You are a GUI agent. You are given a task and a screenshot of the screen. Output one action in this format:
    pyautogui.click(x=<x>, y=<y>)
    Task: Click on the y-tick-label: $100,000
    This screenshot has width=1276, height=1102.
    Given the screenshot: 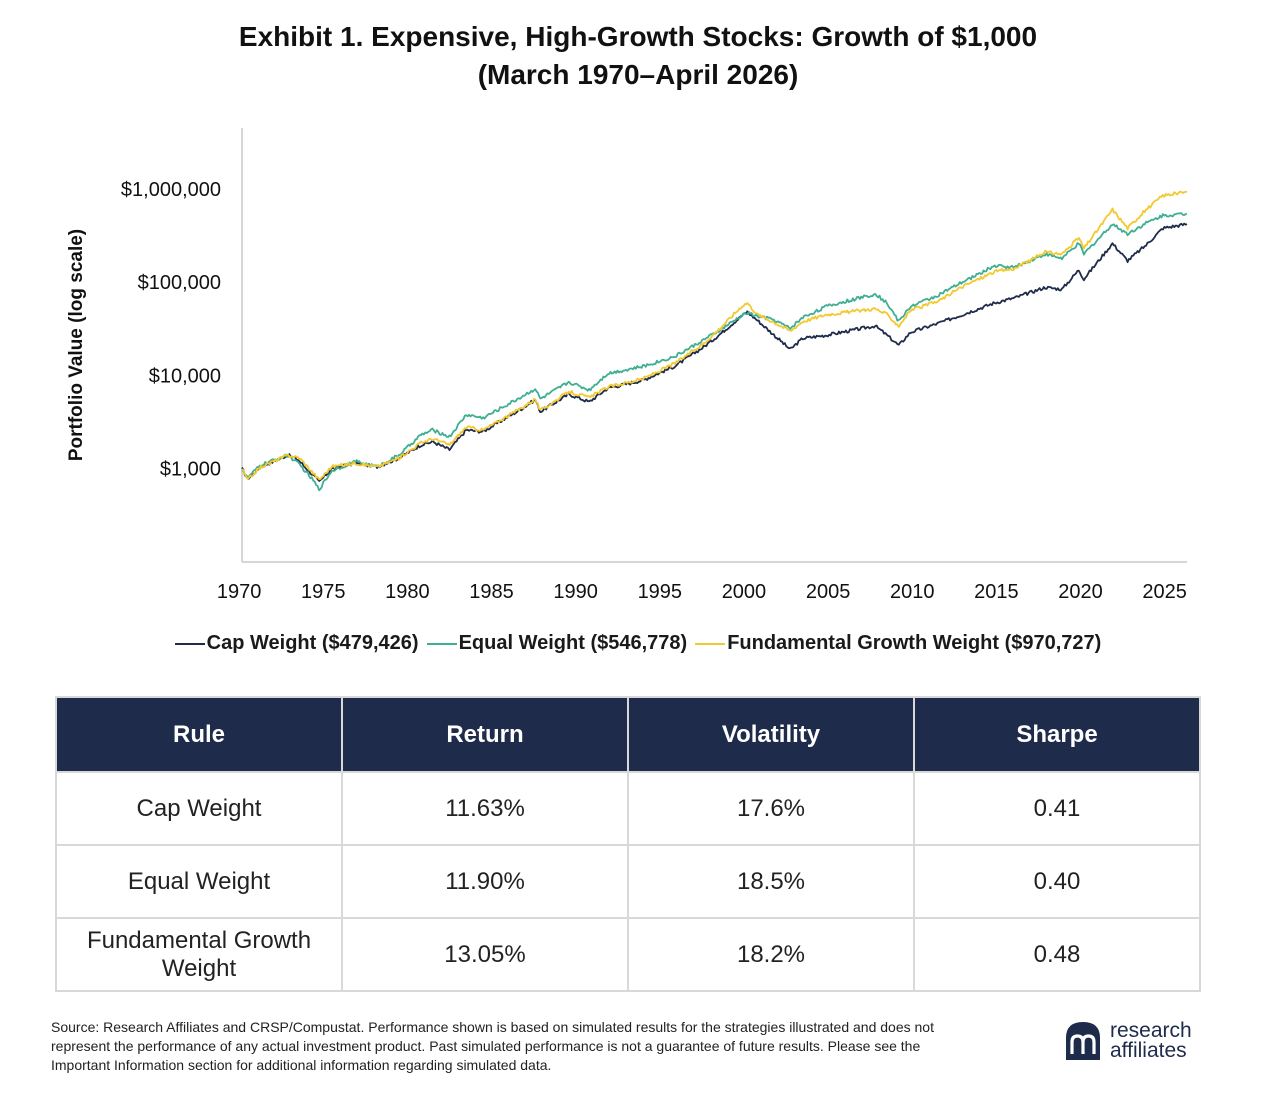 What is the action you would take?
    pyautogui.click(x=179, y=283)
    